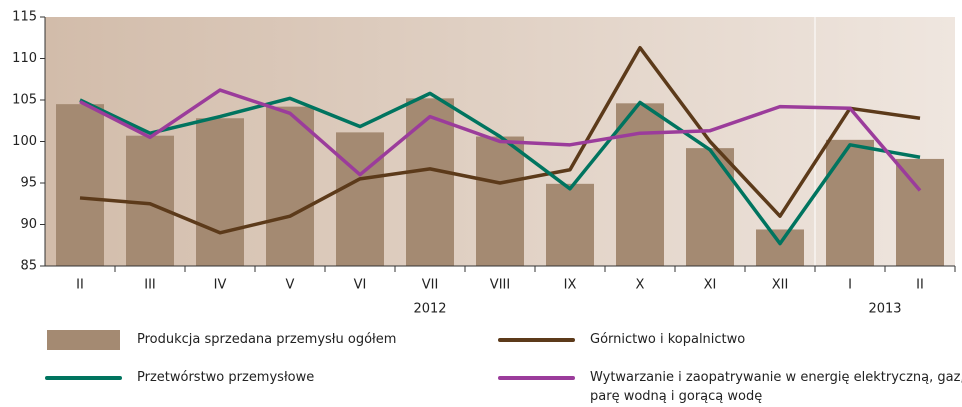 This screenshot has width=962, height=407. Describe the element at coordinates (429, 309) in the screenshot. I see `year-label: 2012` at that location.